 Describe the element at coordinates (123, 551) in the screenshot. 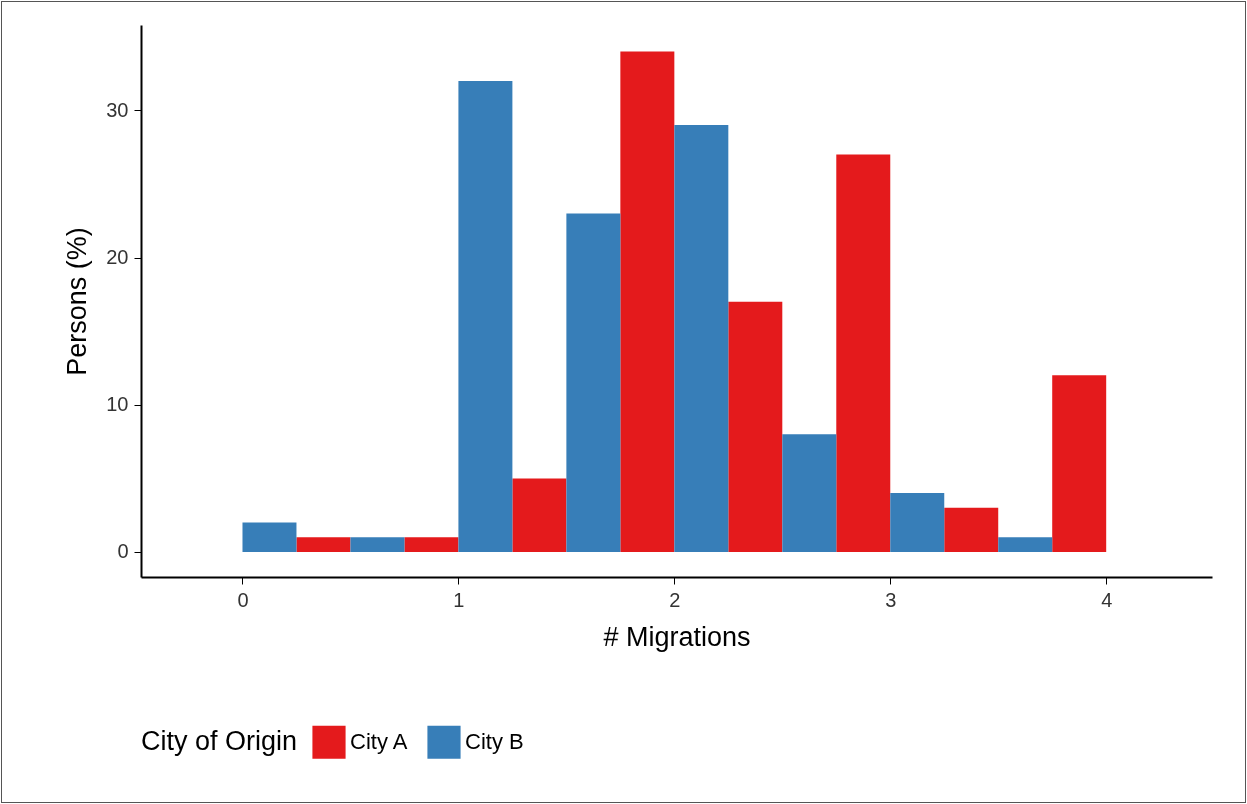

I see `y-tick-label: 0` at that location.